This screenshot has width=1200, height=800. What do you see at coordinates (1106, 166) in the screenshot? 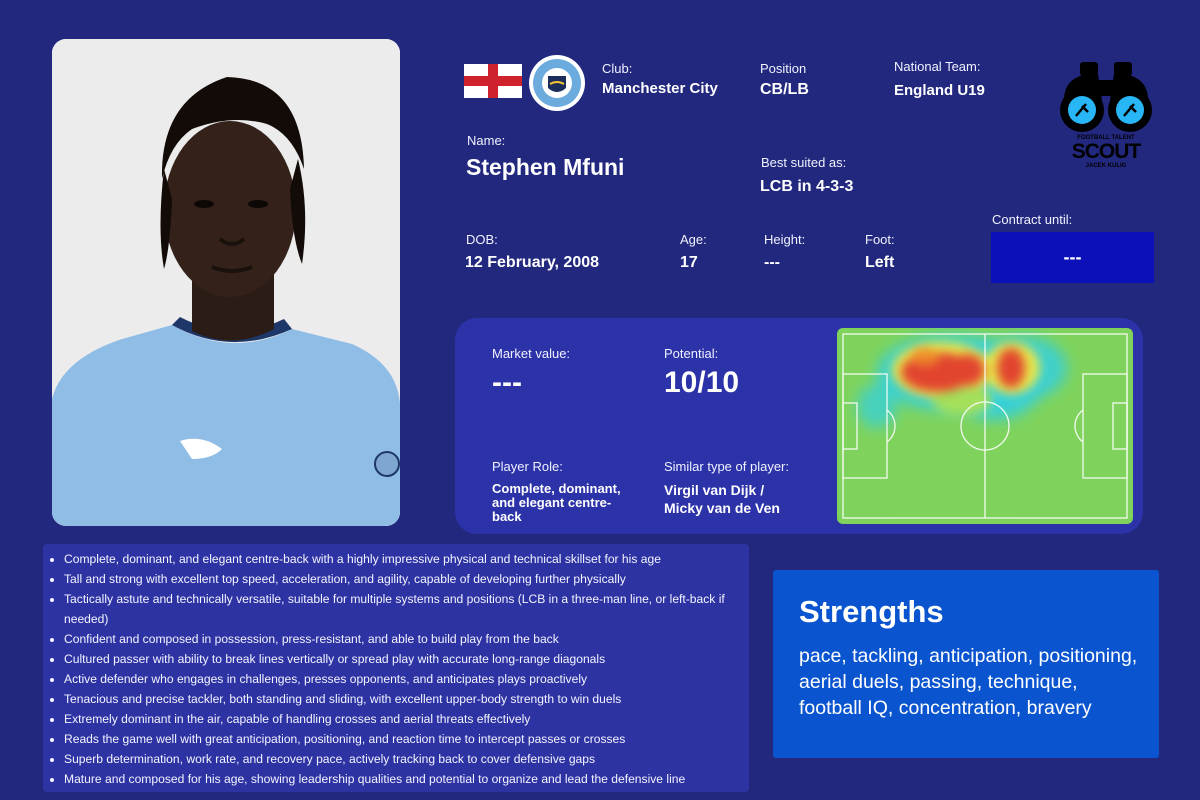
I see `logo-sub-text: JACEK KULIG` at bounding box center [1106, 166].